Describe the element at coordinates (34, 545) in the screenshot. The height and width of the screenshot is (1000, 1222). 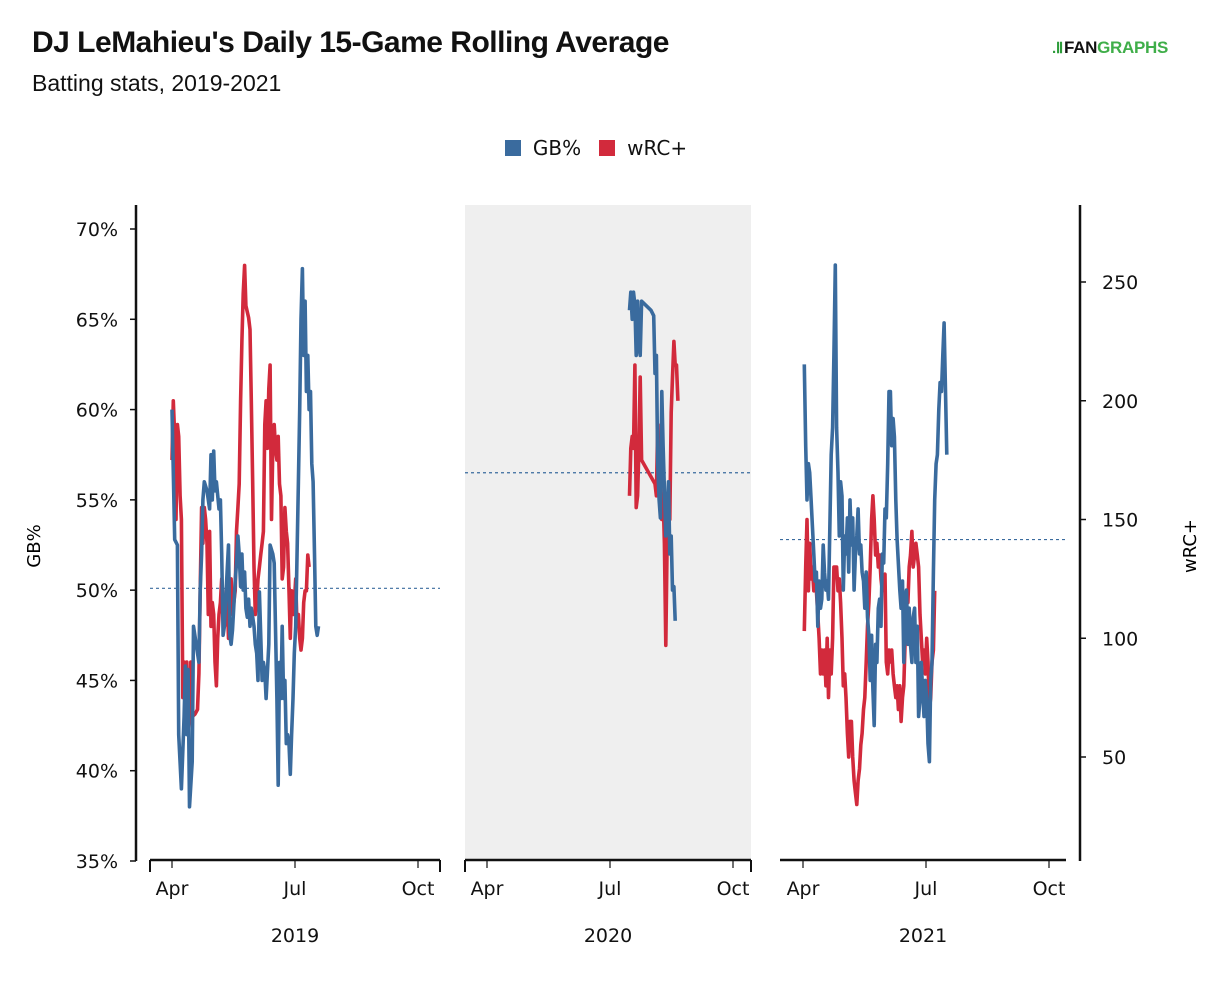
I see `left-axis-title: GB%` at that location.